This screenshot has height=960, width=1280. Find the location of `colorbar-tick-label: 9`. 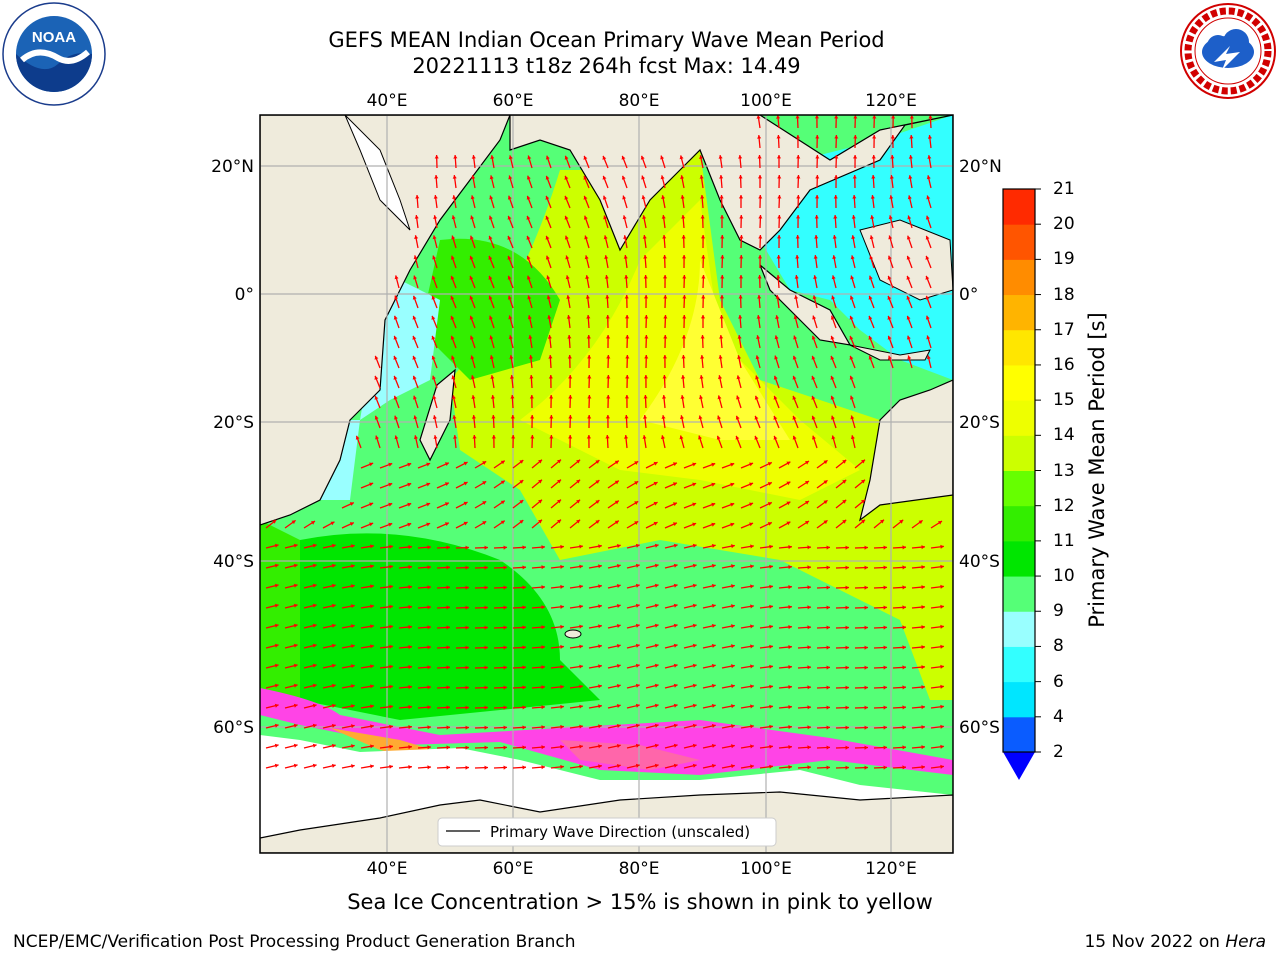

colorbar-tick-label: 9 is located at coordinates (1058, 611).